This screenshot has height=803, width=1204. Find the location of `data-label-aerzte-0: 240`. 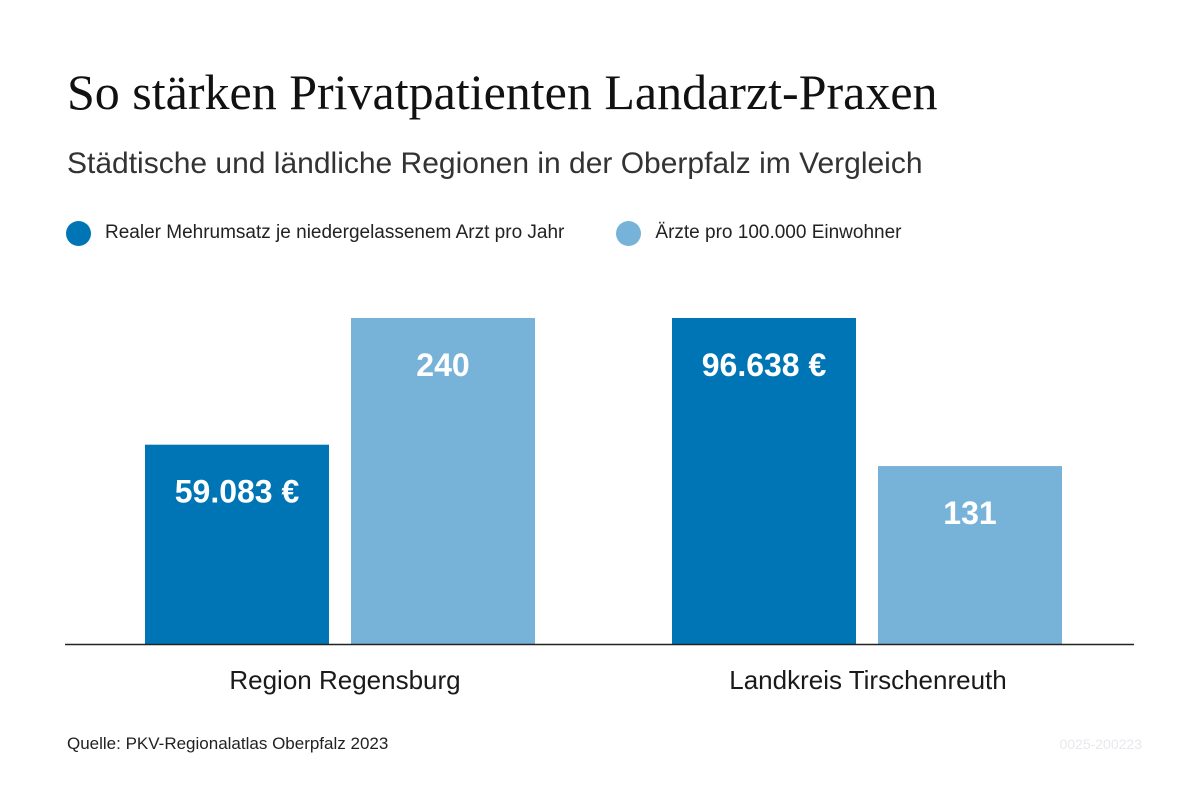

data-label-aerzte-0: 240 is located at coordinates (442, 365).